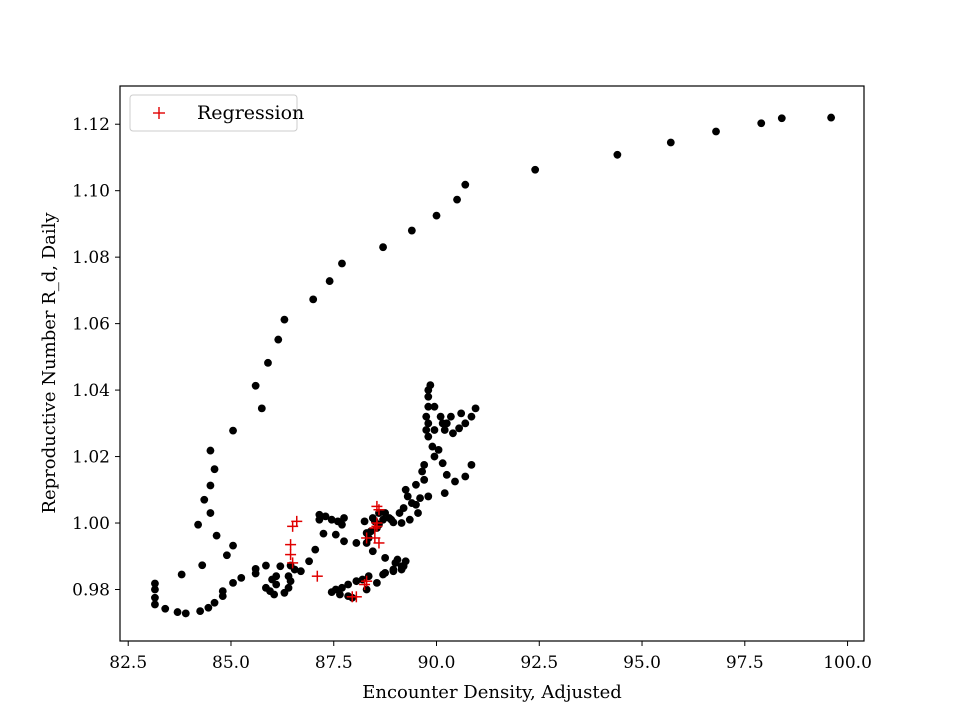  Describe the element at coordinates (91, 125) in the screenshot. I see `y-tick-label: 1.12` at that location.